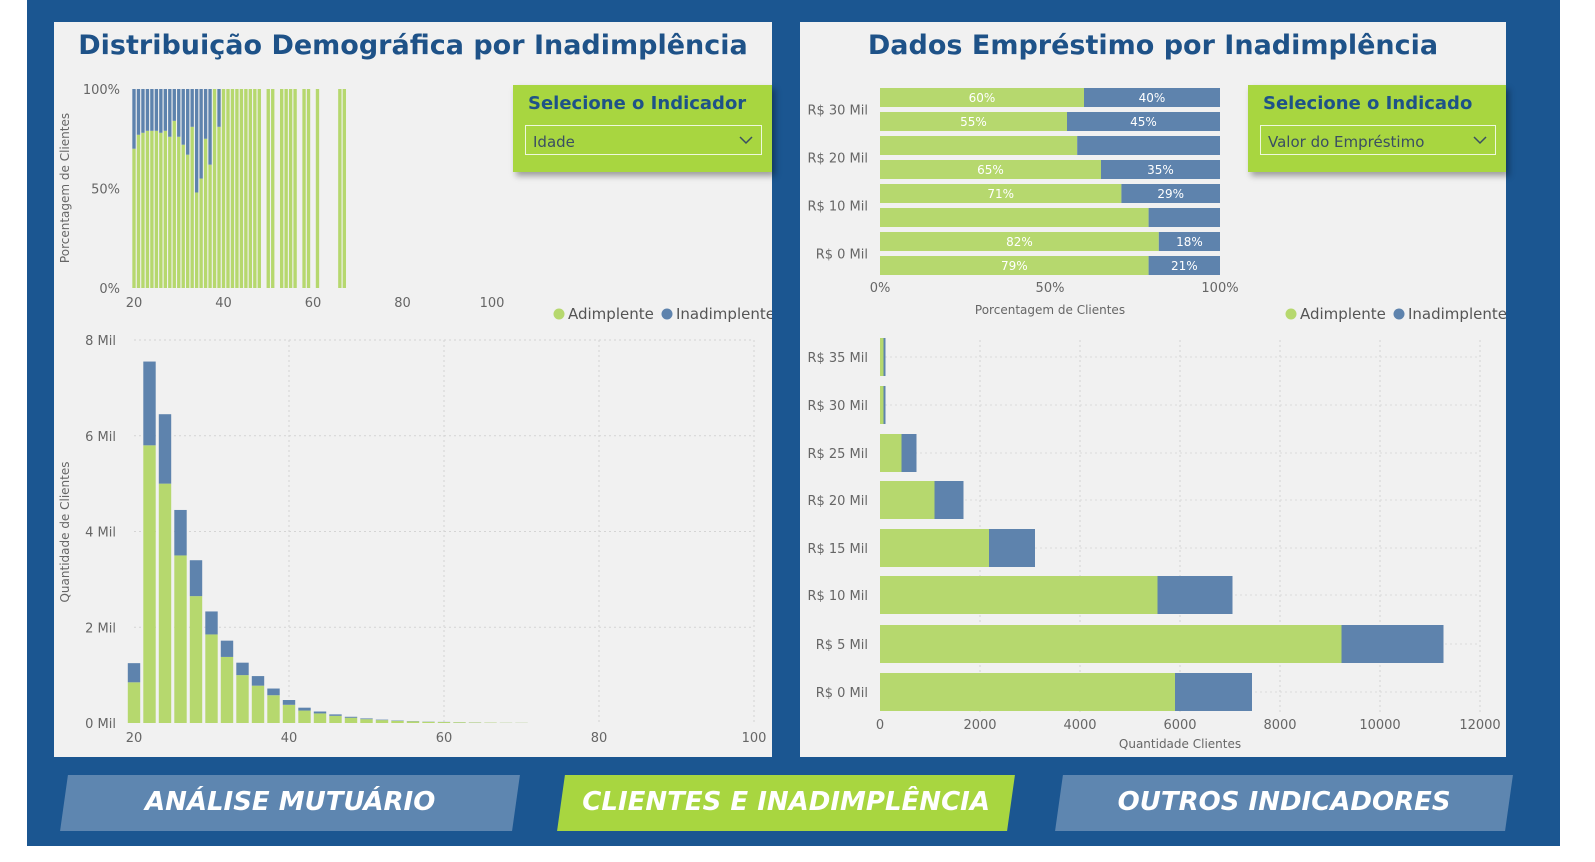 The width and height of the screenshot is (1595, 862). I want to click on chevron-down-icon, so click(1480, 140).